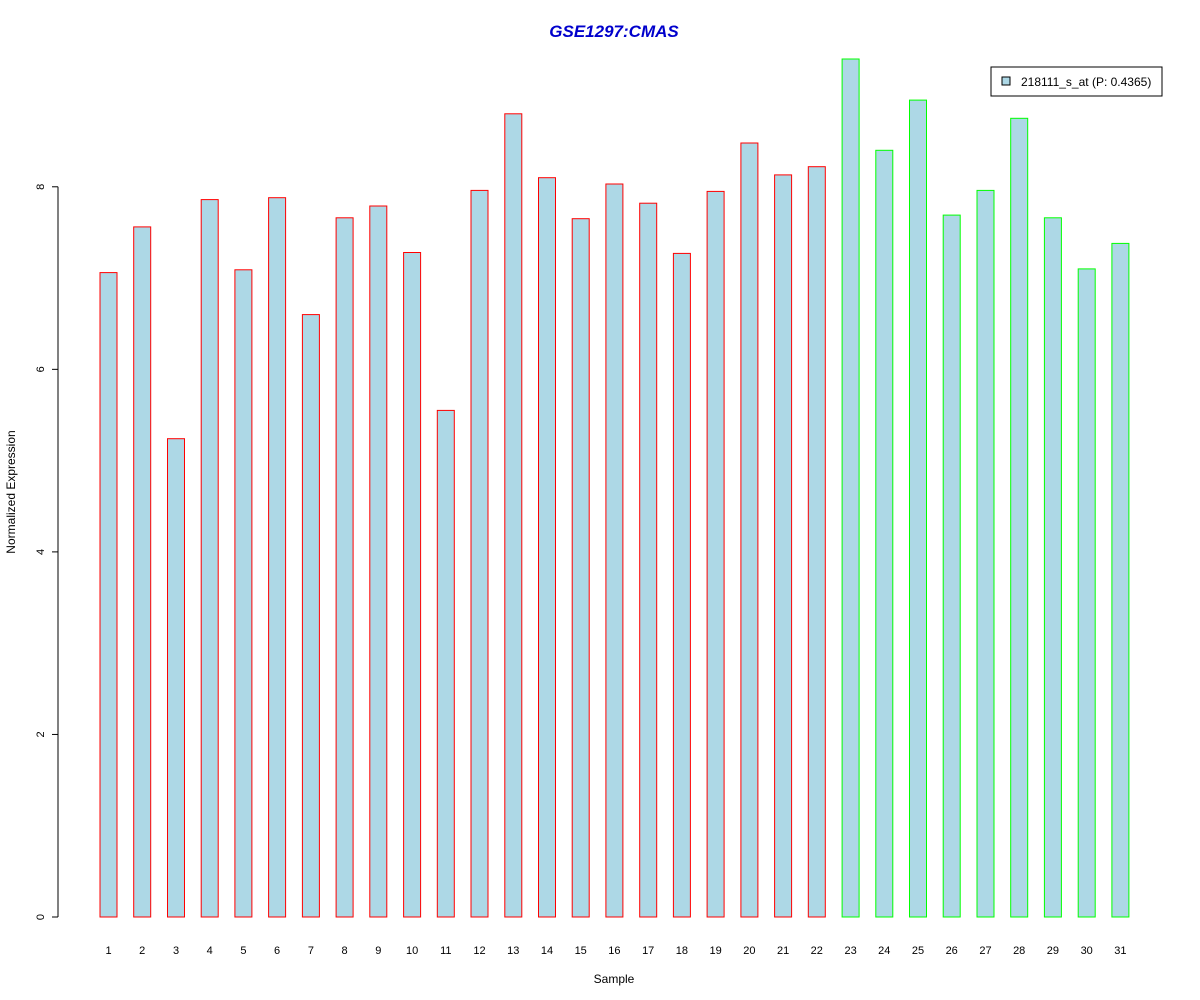 The width and height of the screenshot is (1200, 1000). Describe the element at coordinates (817, 951) in the screenshot. I see `x-tick-label: 22` at that location.